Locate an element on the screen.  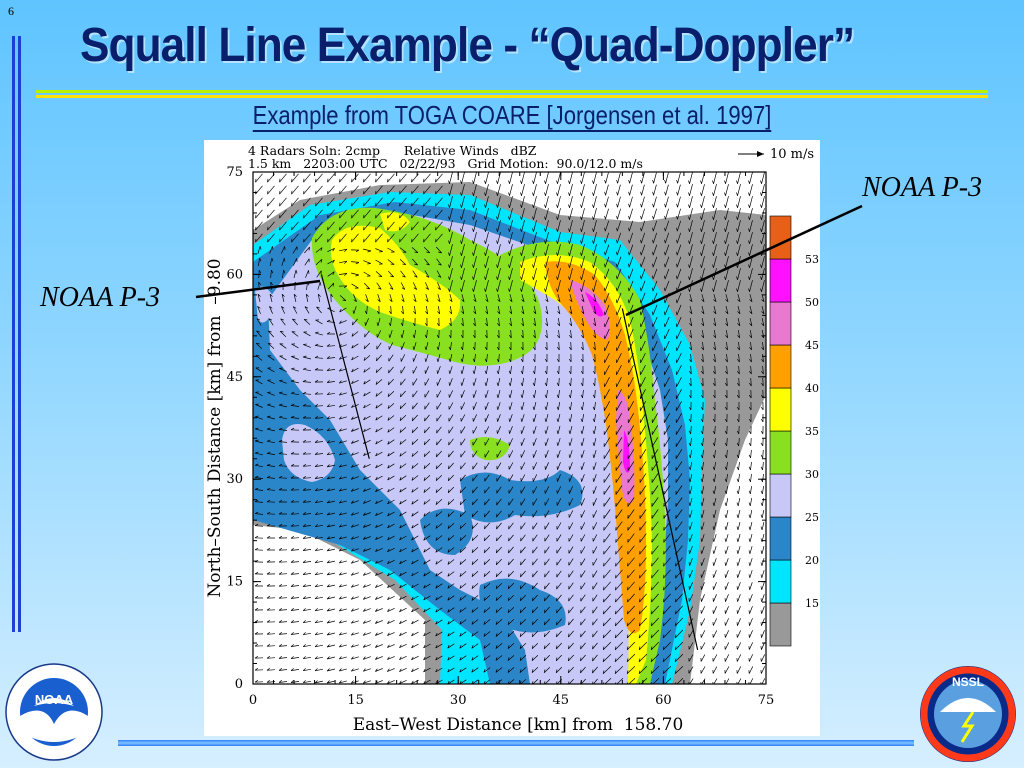
colorbar-legend: 15 20 25 30 35 40 45 50 53 is located at coordinates (794, 431).